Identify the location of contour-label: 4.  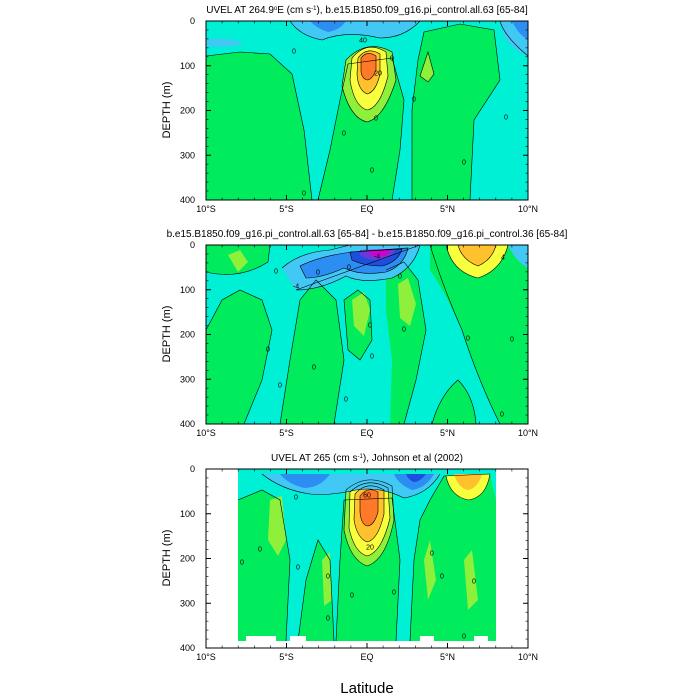
(503, 258).